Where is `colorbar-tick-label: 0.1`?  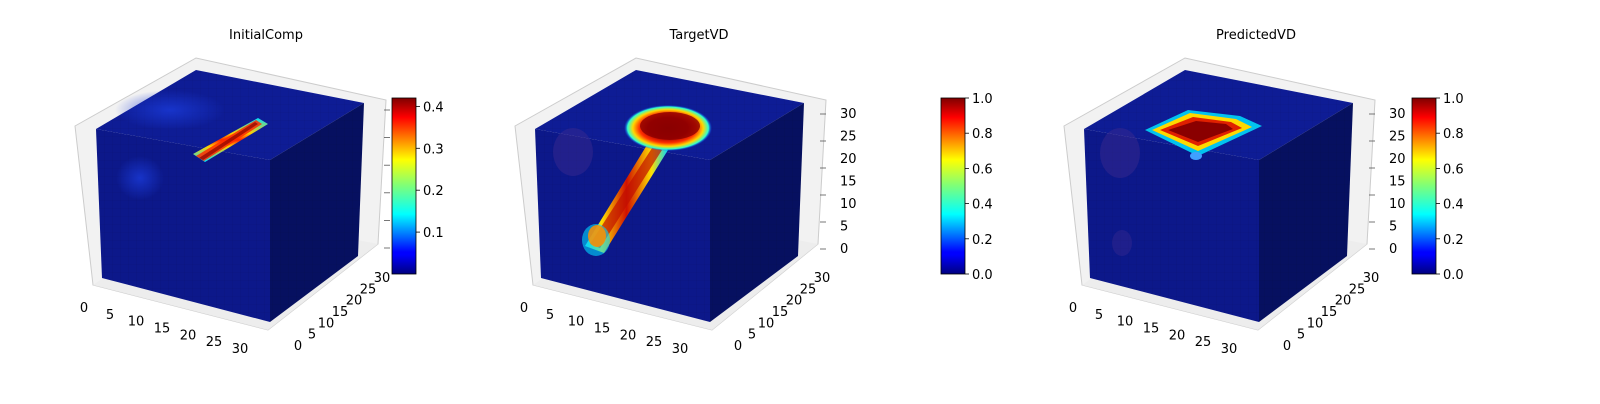
colorbar-tick-label: 0.1 is located at coordinates (433, 233).